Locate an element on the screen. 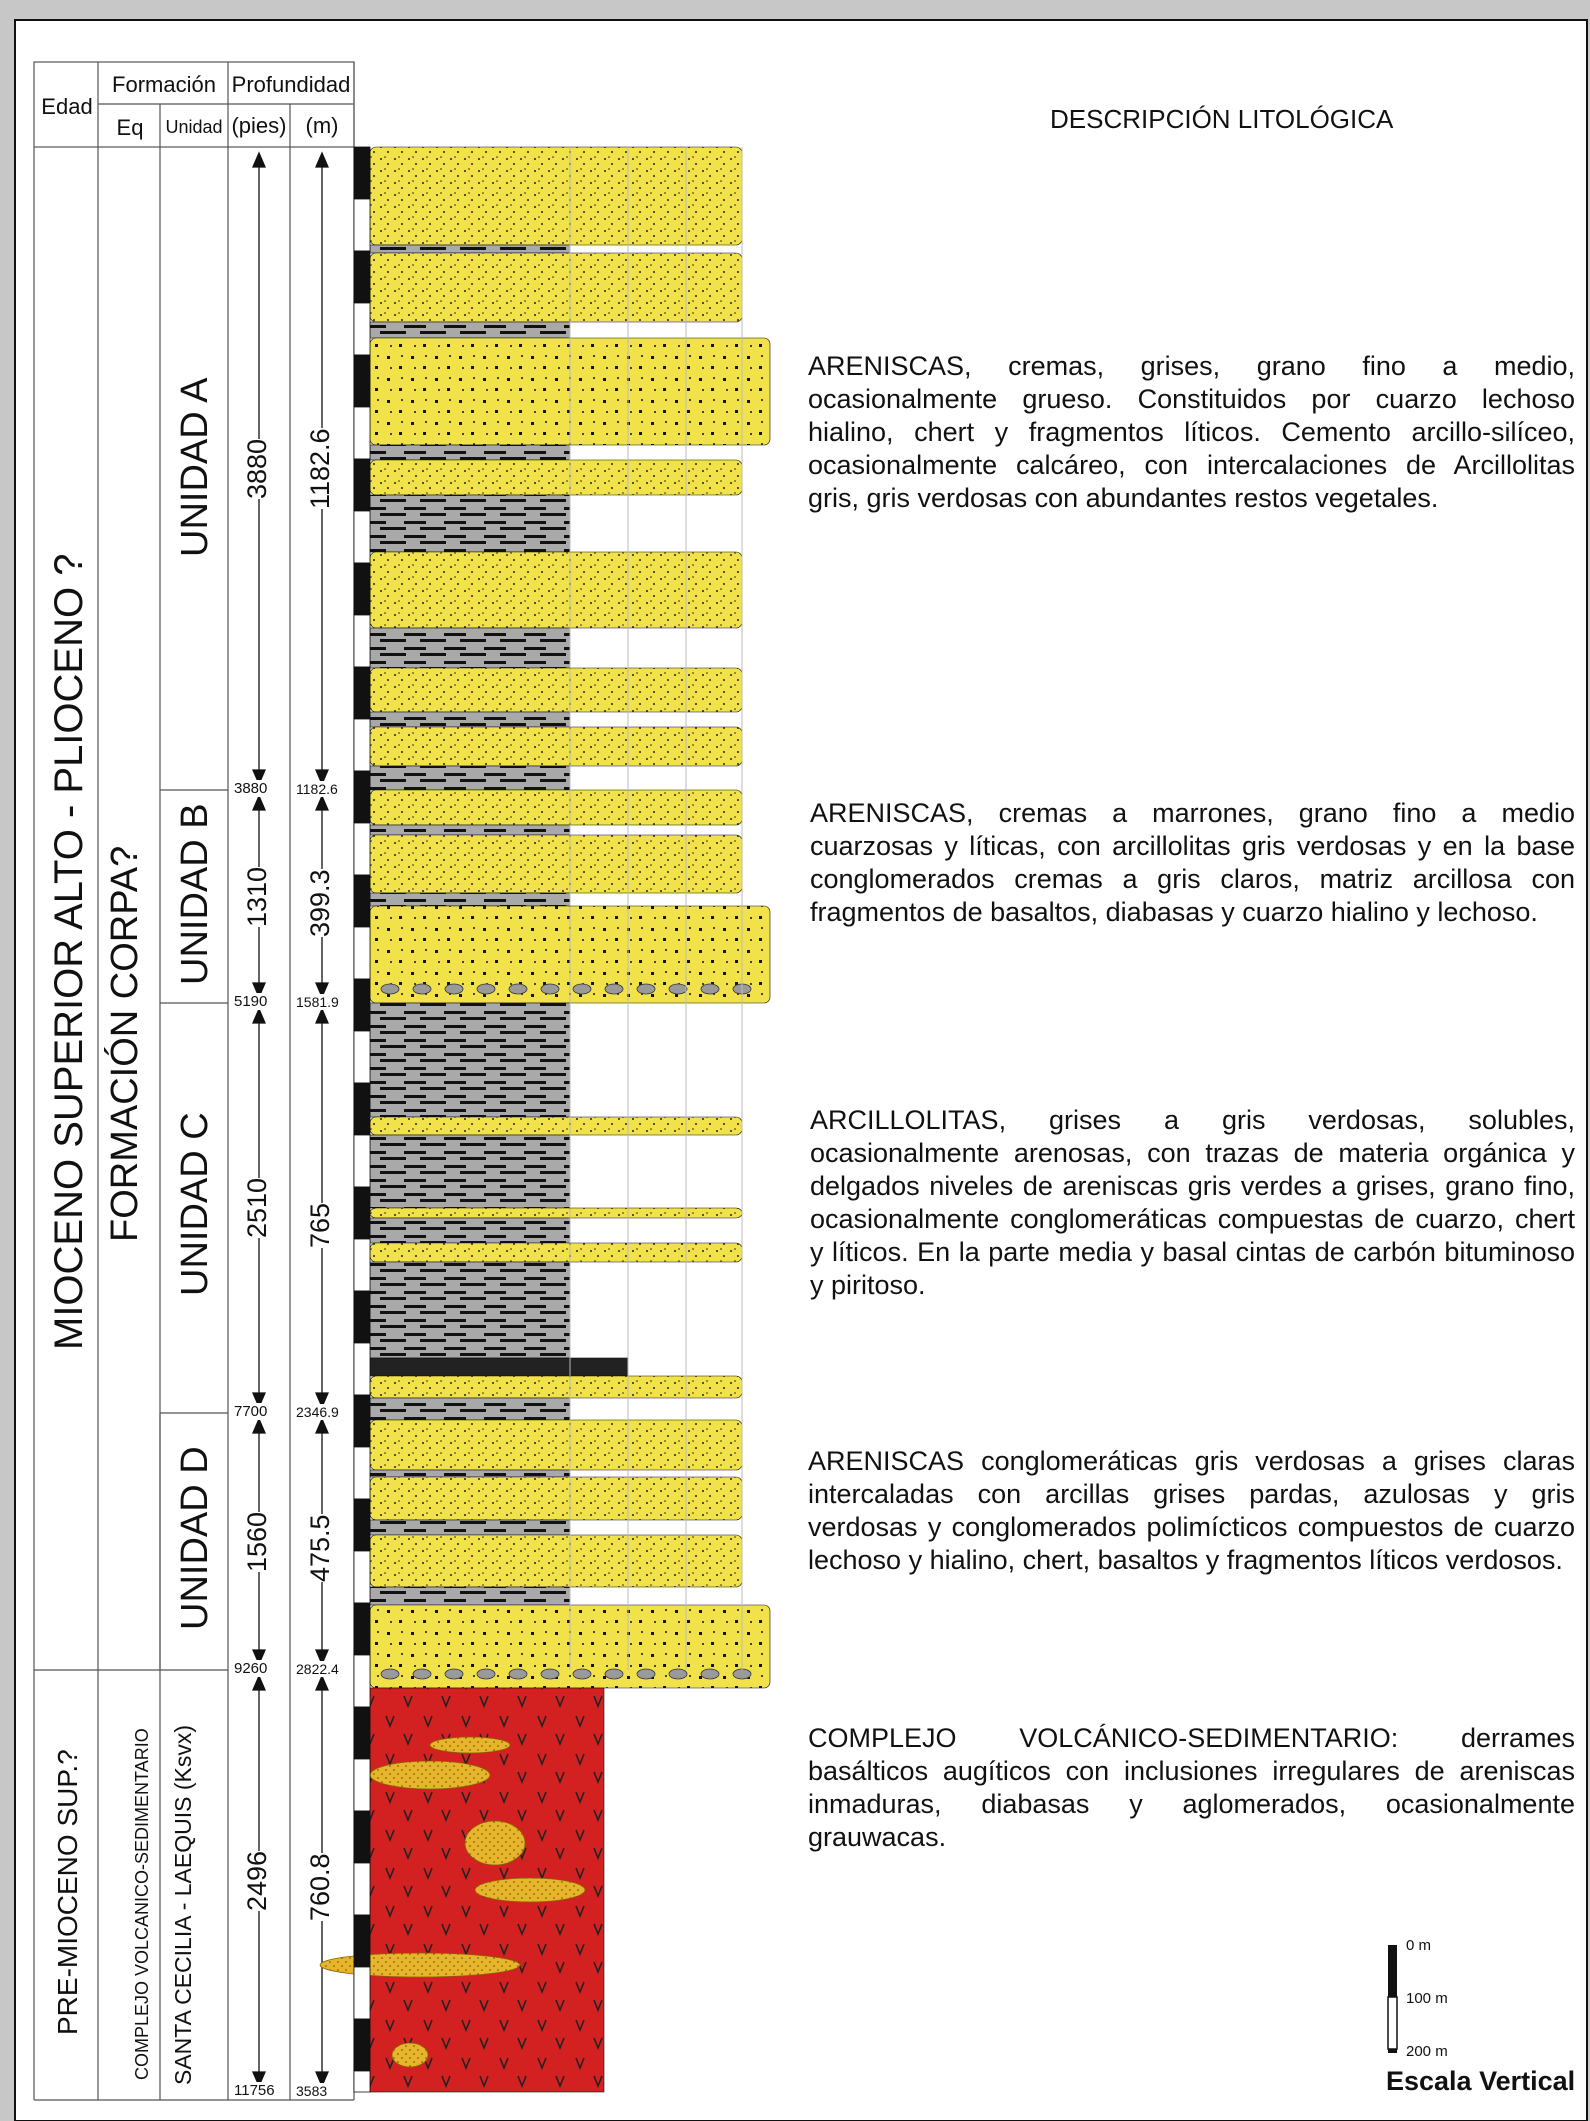 The image size is (1590, 2121). header-edad: Edad is located at coordinates (67, 106).